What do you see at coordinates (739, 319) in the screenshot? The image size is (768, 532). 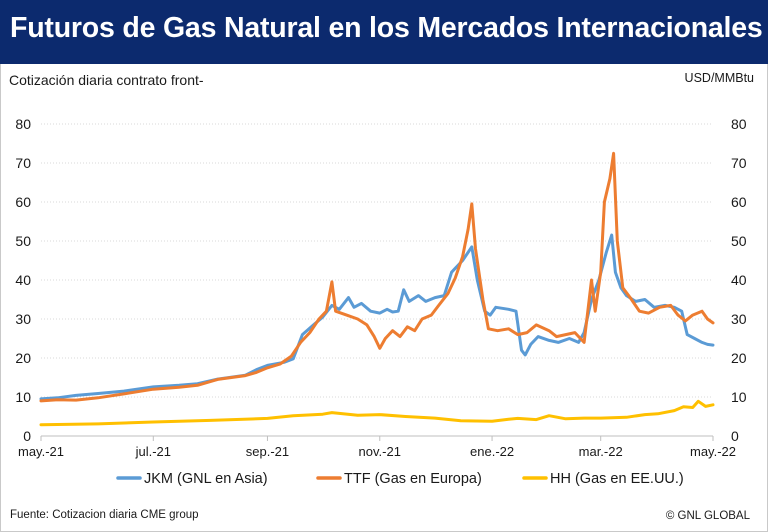 I see `y-tick-right: 30` at bounding box center [739, 319].